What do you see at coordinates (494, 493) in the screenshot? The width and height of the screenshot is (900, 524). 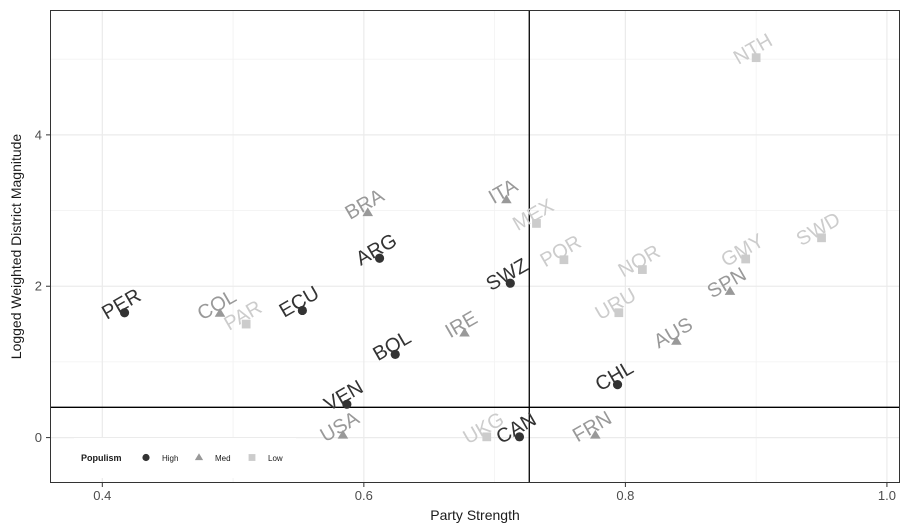 I see `x-axis-ticks: 0.4 0.6 0.8 1.0` at bounding box center [494, 493].